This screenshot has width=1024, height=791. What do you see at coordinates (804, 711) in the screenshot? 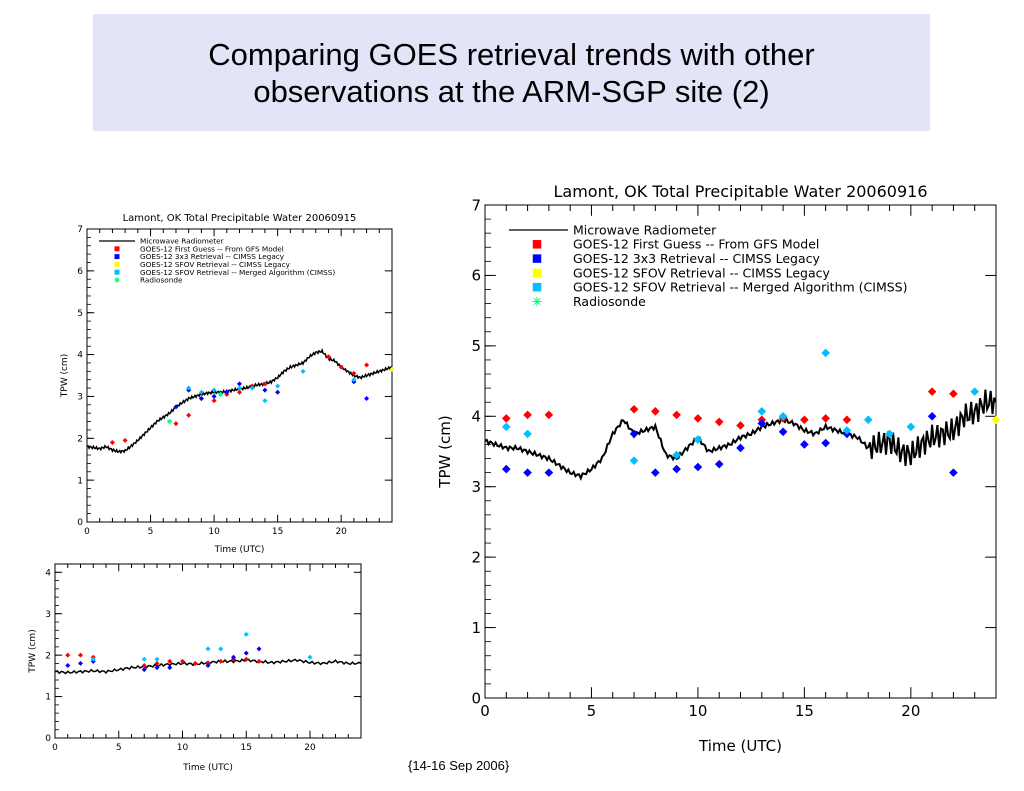
I see `x-tick-label: 15` at bounding box center [804, 711].